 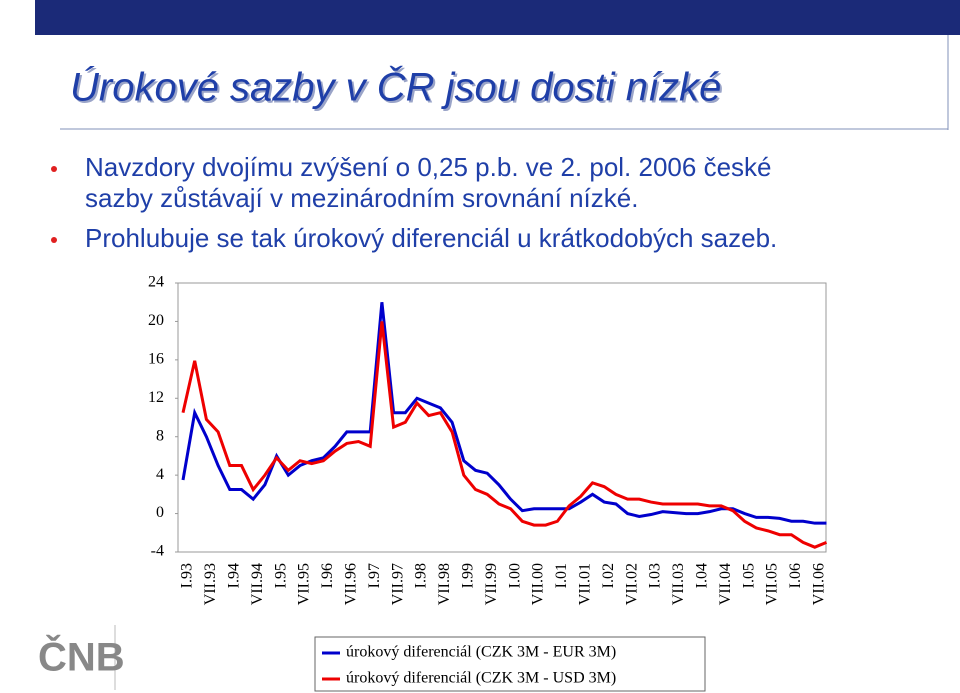 What do you see at coordinates (497, 17) in the screenshot?
I see `header-band` at bounding box center [497, 17].